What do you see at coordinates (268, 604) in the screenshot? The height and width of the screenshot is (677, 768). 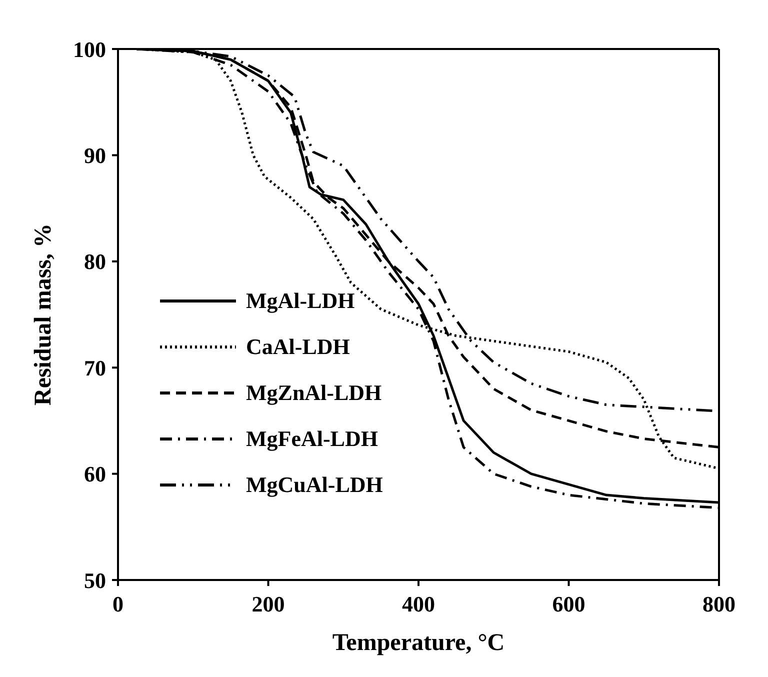 I see `x-tick-label: 200` at bounding box center [268, 604].